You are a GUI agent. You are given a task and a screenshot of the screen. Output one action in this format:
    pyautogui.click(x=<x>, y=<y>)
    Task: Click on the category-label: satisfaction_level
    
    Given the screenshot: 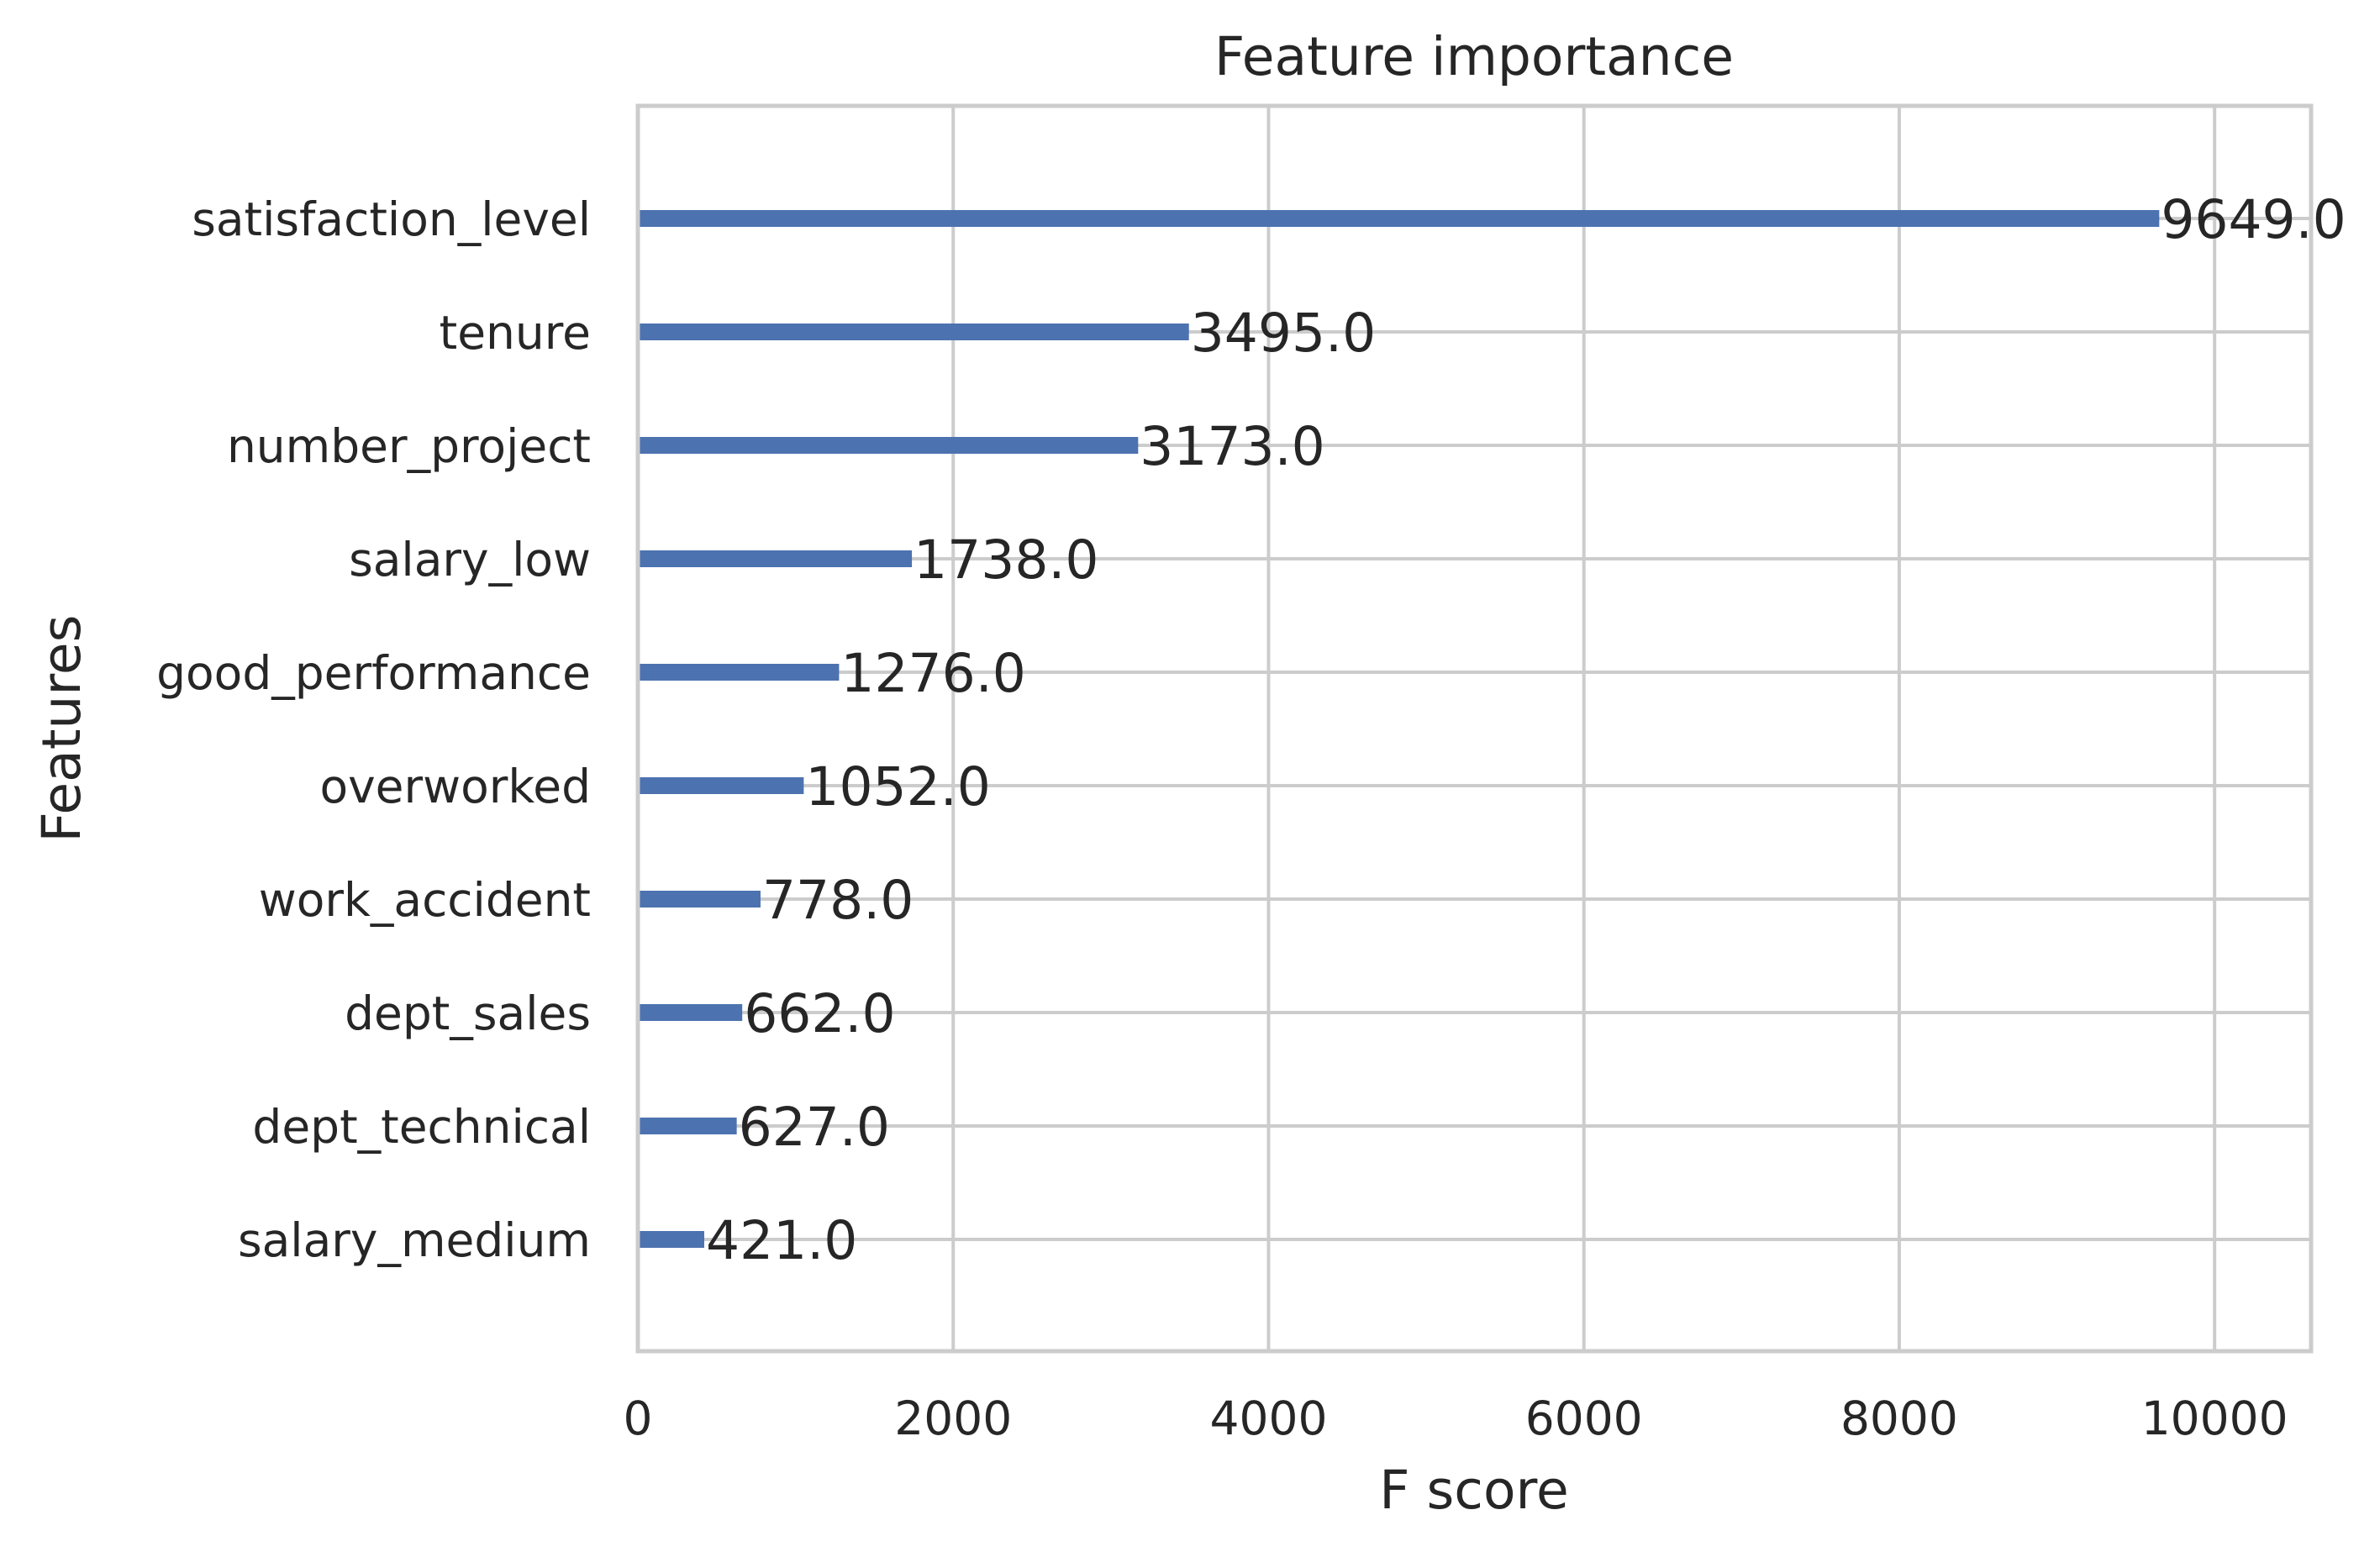 What is the action you would take?
    pyautogui.click(x=391, y=219)
    